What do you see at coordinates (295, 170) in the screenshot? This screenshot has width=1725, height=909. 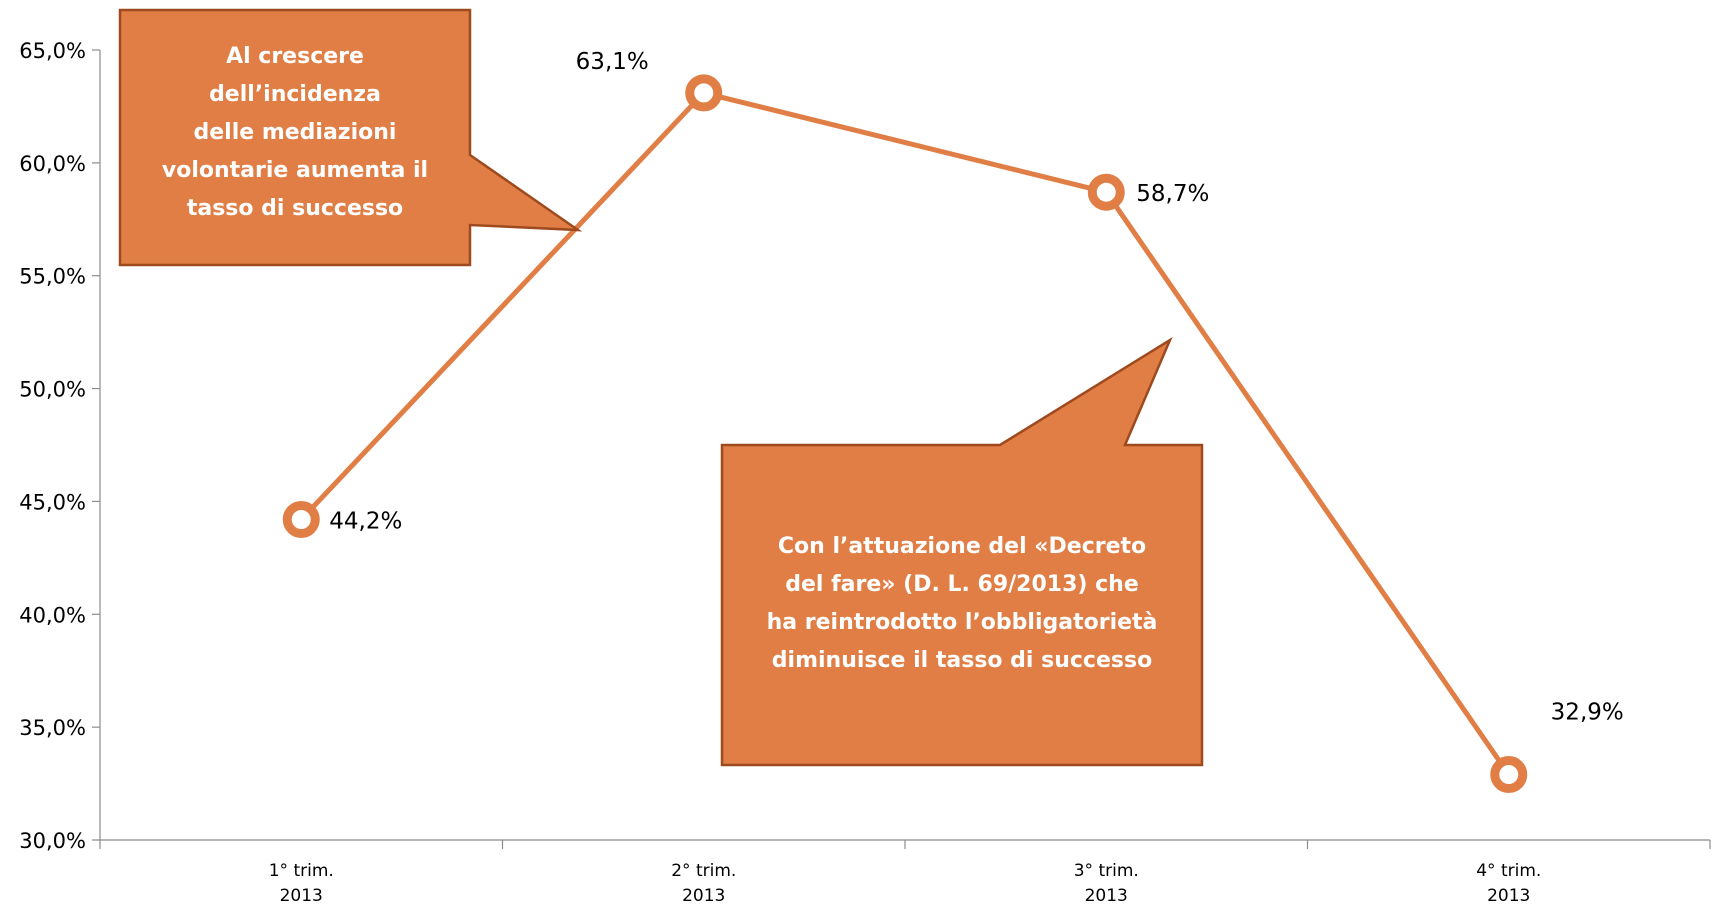 I see `callout-text-line: volontarie aumenta il` at bounding box center [295, 170].